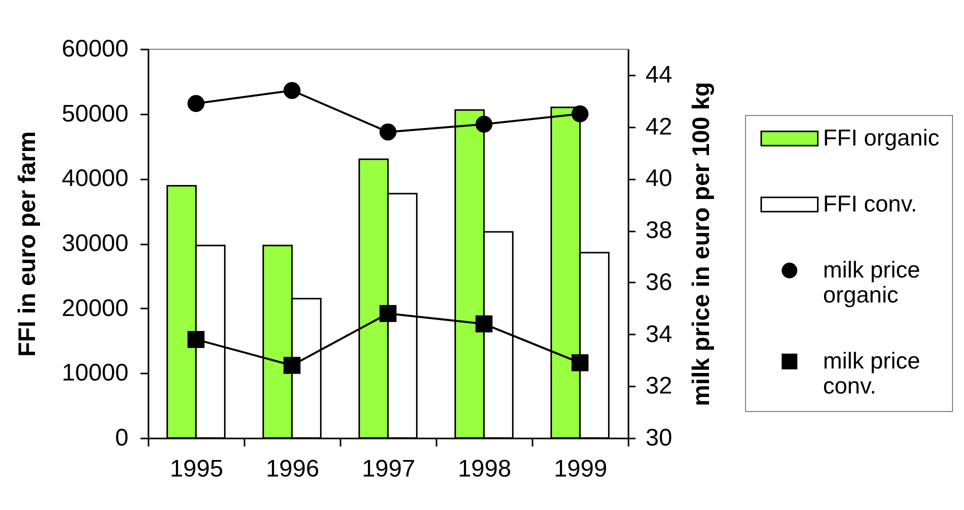 This screenshot has width=964, height=510. Describe the element at coordinates (95, 243) in the screenshot. I see `y-tick-label: 30000` at that location.